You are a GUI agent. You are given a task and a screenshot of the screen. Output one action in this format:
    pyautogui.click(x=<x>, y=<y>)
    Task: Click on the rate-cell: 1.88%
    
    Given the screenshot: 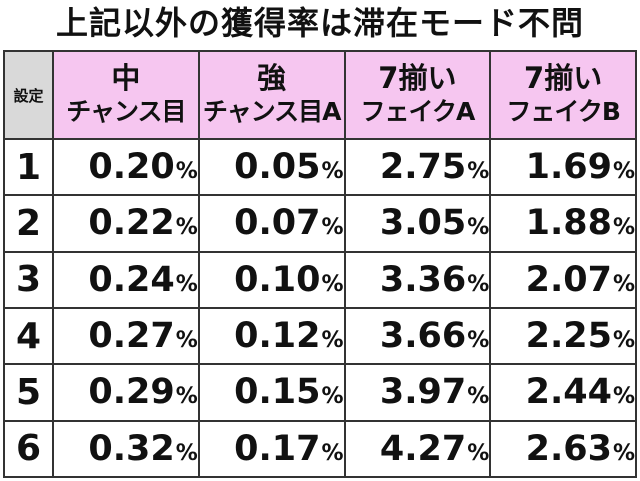 What is the action you would take?
    pyautogui.click(x=563, y=223)
    